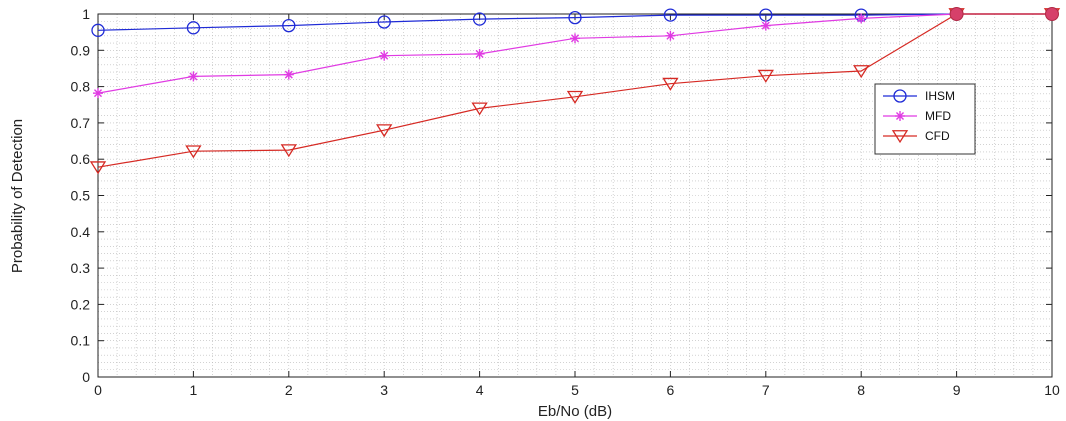 This screenshot has width=1066, height=421. What do you see at coordinates (1052, 390) in the screenshot?
I see `x-tick-label: 10` at bounding box center [1052, 390].